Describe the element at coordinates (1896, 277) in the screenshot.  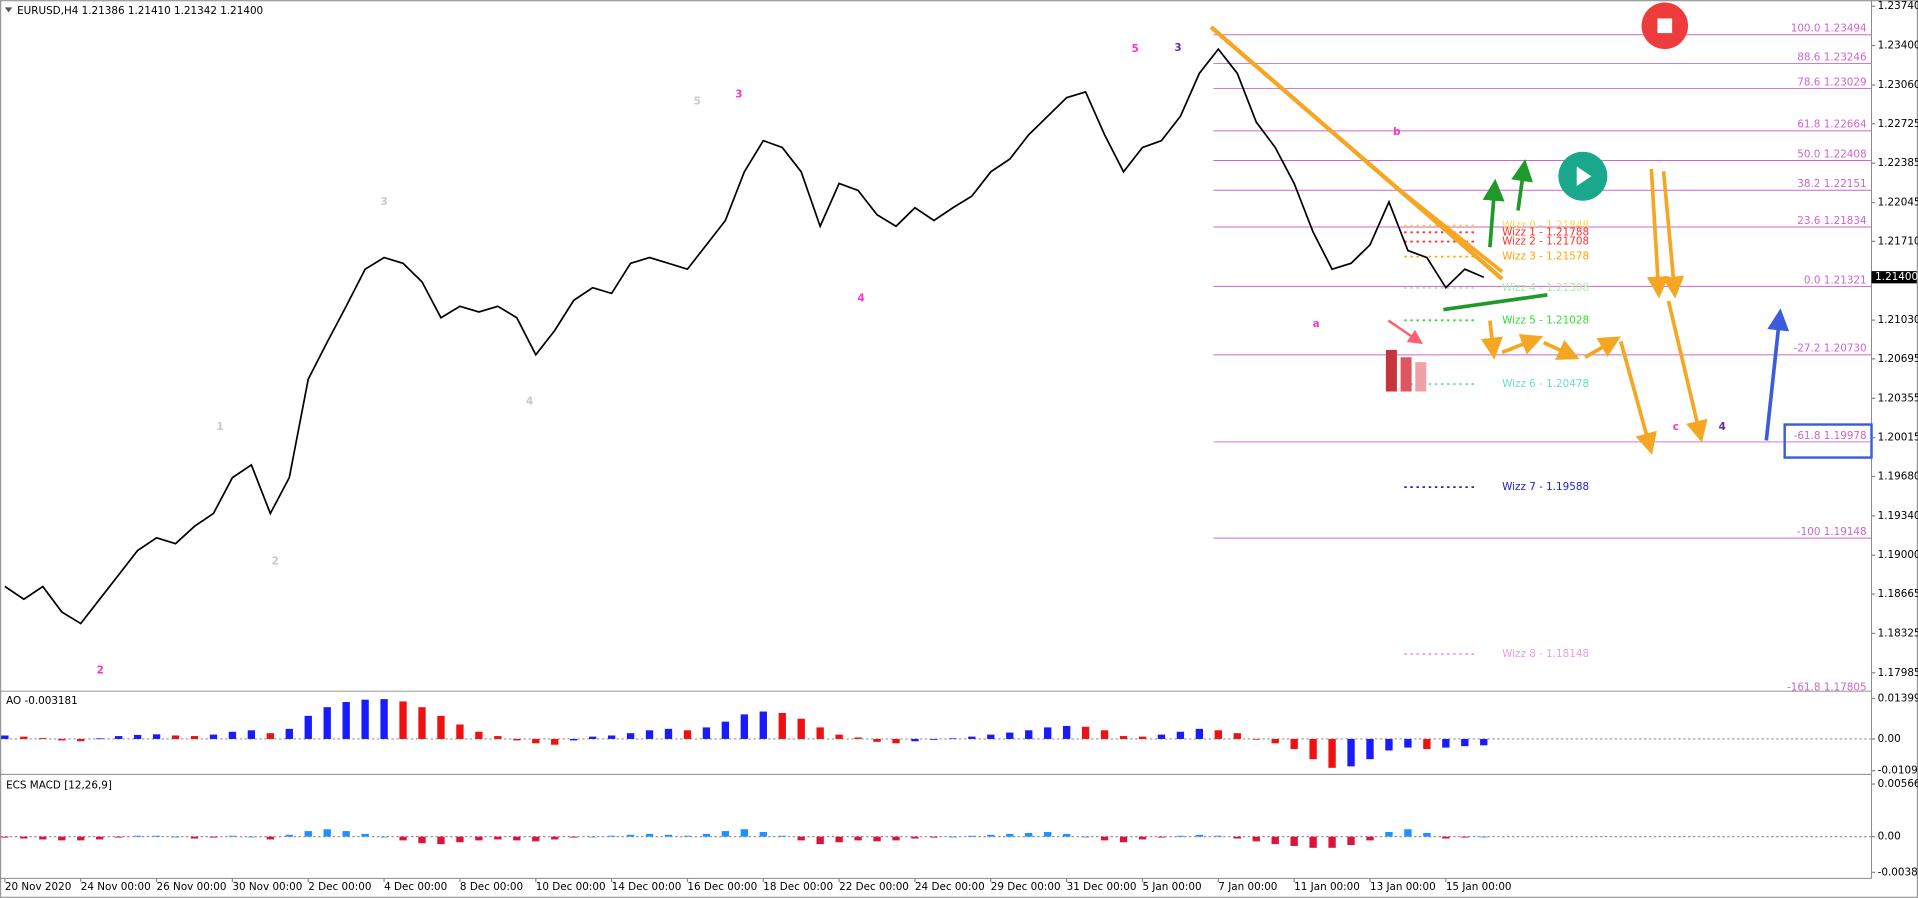
I see `last-price-label: 1.21400` at that location.